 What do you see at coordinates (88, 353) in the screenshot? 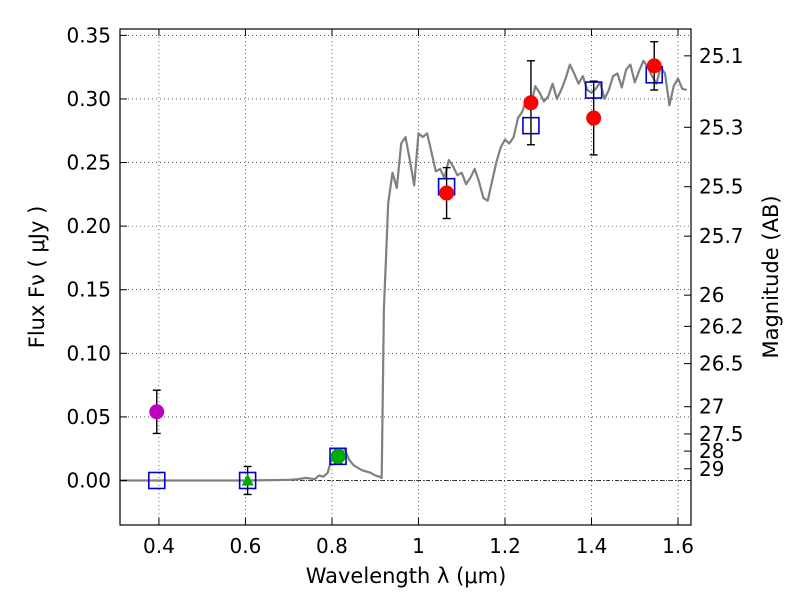
I see `y-tick-label: 0.10` at bounding box center [88, 353].